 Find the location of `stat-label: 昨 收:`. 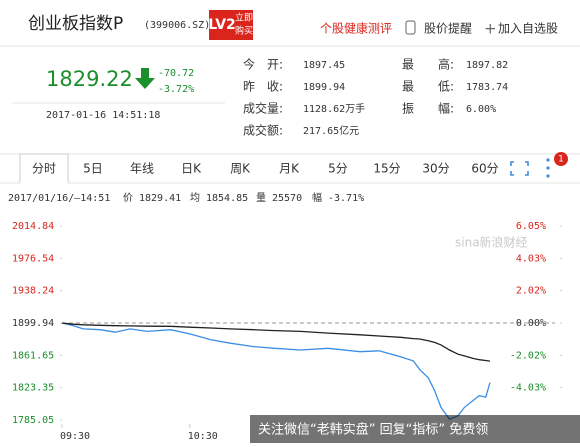

stat-label: 昨 收: is located at coordinates (263, 87).